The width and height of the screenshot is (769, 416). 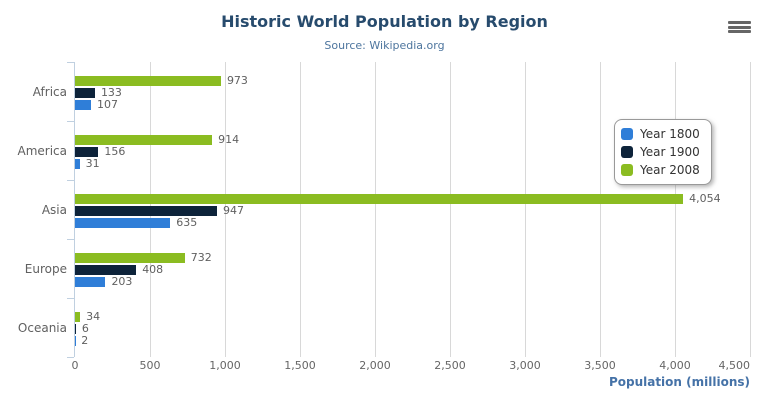 I want to click on bar-value-label: 2, so click(x=85, y=340).